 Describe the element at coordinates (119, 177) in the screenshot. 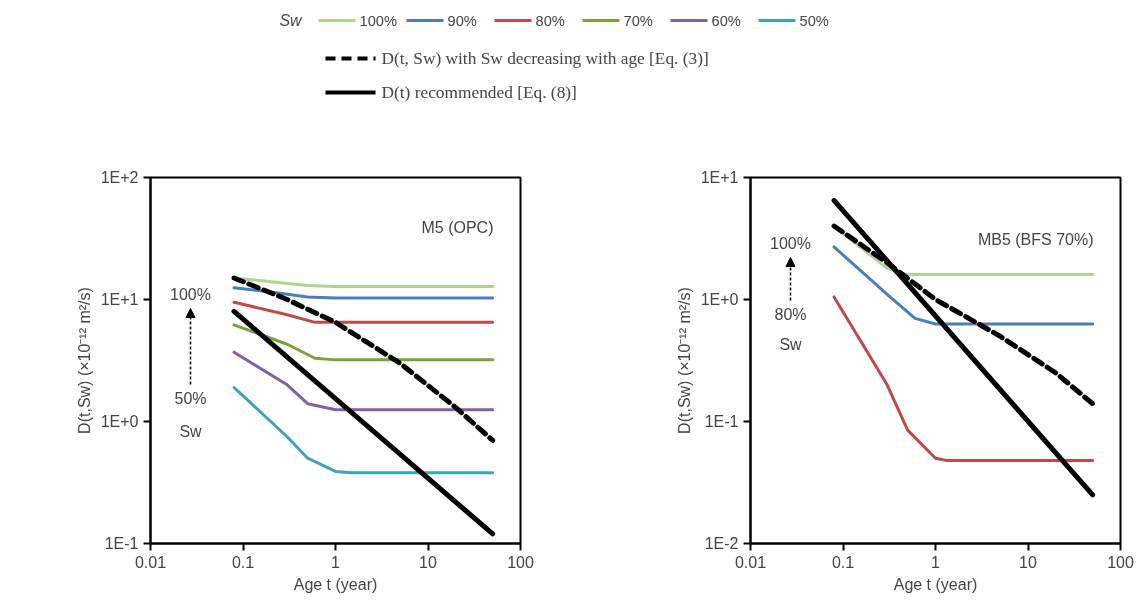

I see `y-tick-label: 1E+2` at that location.